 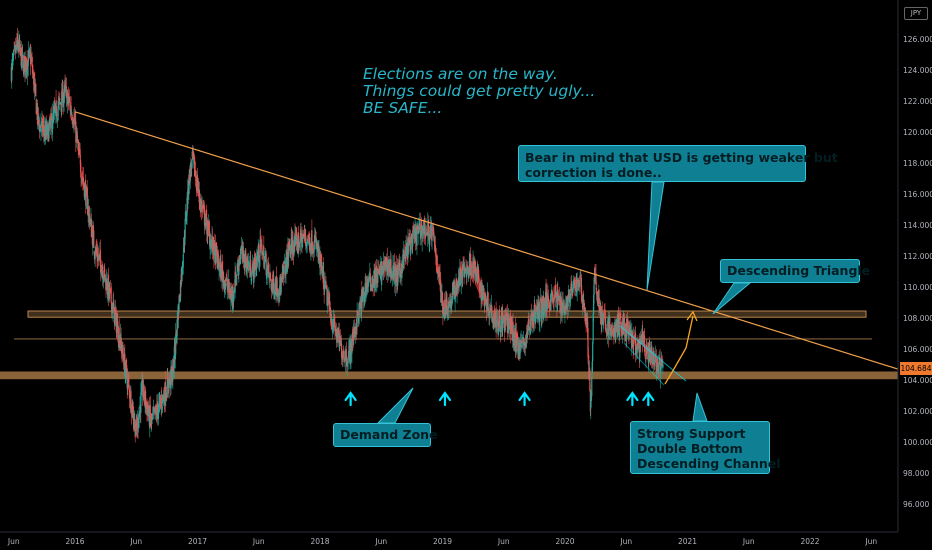 I want to click on demand-zone-callout: Demand Zone, so click(x=385, y=435).